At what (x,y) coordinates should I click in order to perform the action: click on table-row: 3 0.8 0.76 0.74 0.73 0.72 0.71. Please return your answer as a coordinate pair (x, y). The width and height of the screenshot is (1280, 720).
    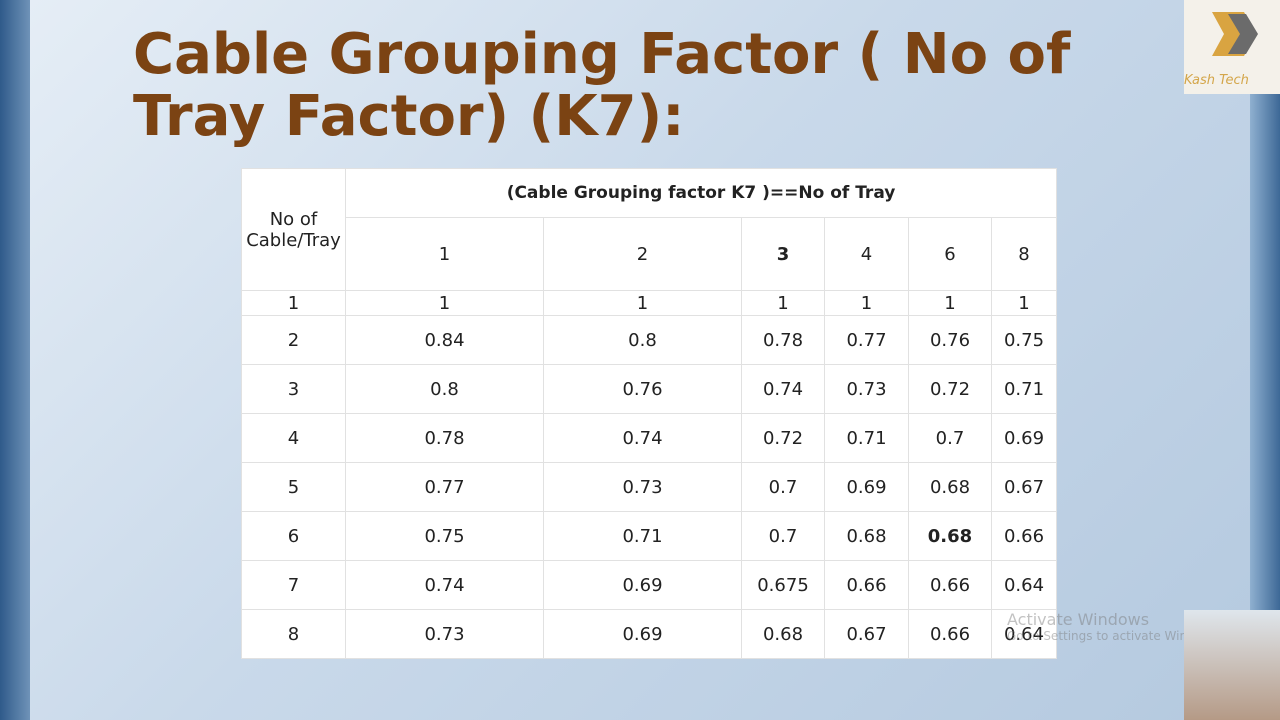
    Looking at the image, I should click on (649, 389).